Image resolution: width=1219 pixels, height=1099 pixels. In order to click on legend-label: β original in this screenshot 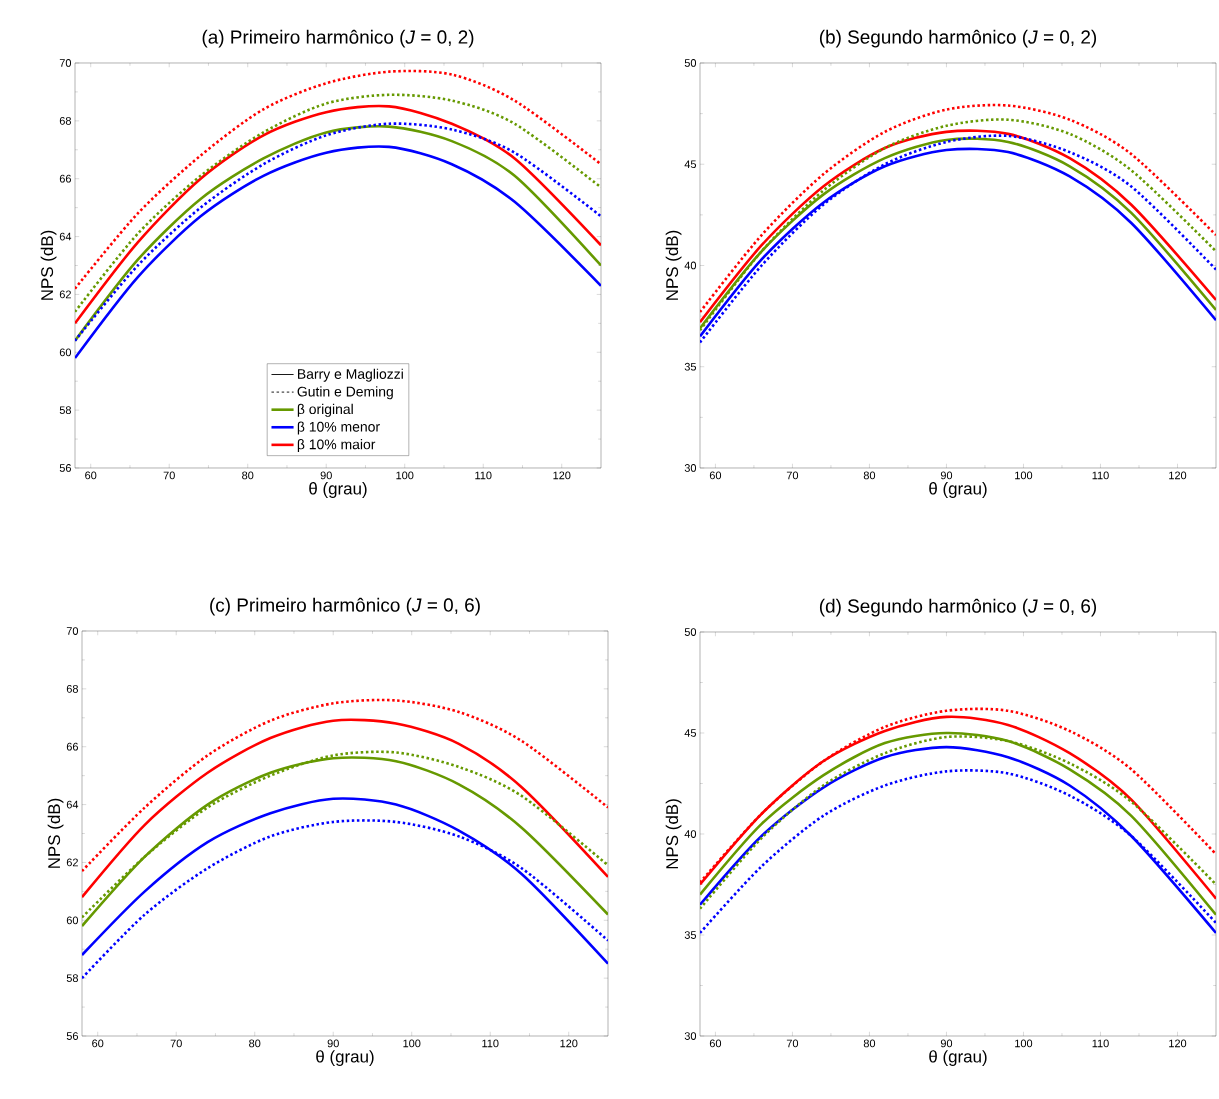, I will do `click(325, 410)`.